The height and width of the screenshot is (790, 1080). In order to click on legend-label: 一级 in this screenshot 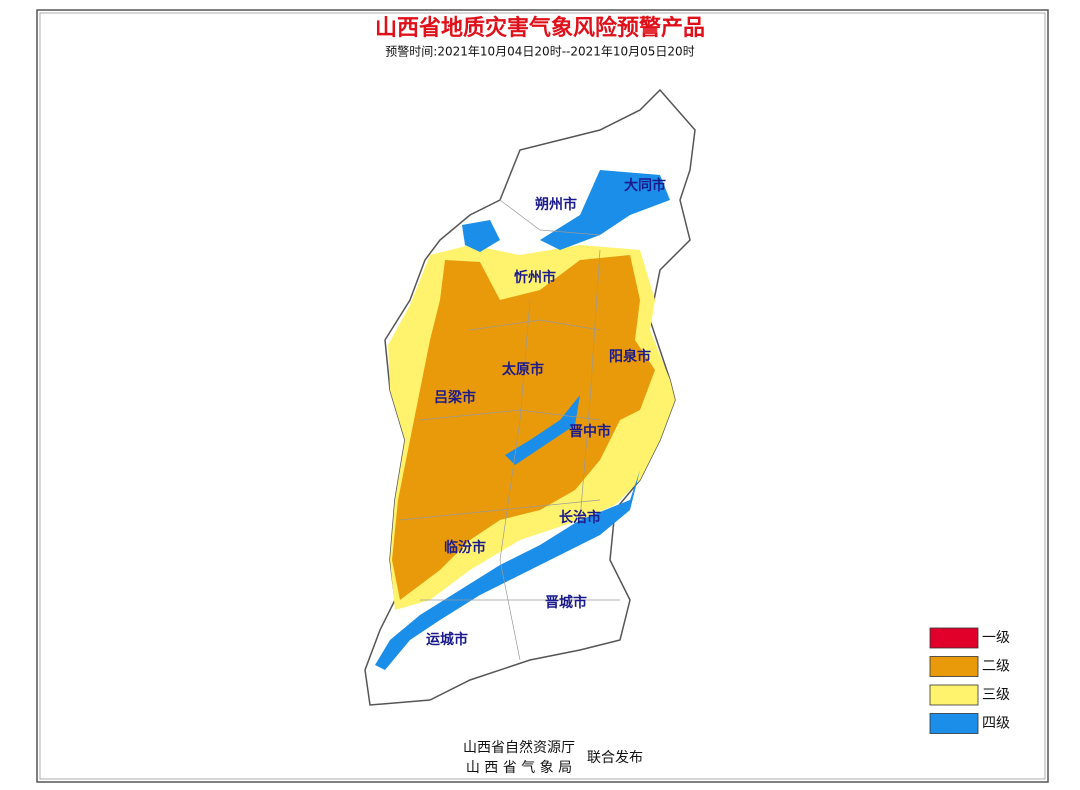, I will do `click(996, 638)`.